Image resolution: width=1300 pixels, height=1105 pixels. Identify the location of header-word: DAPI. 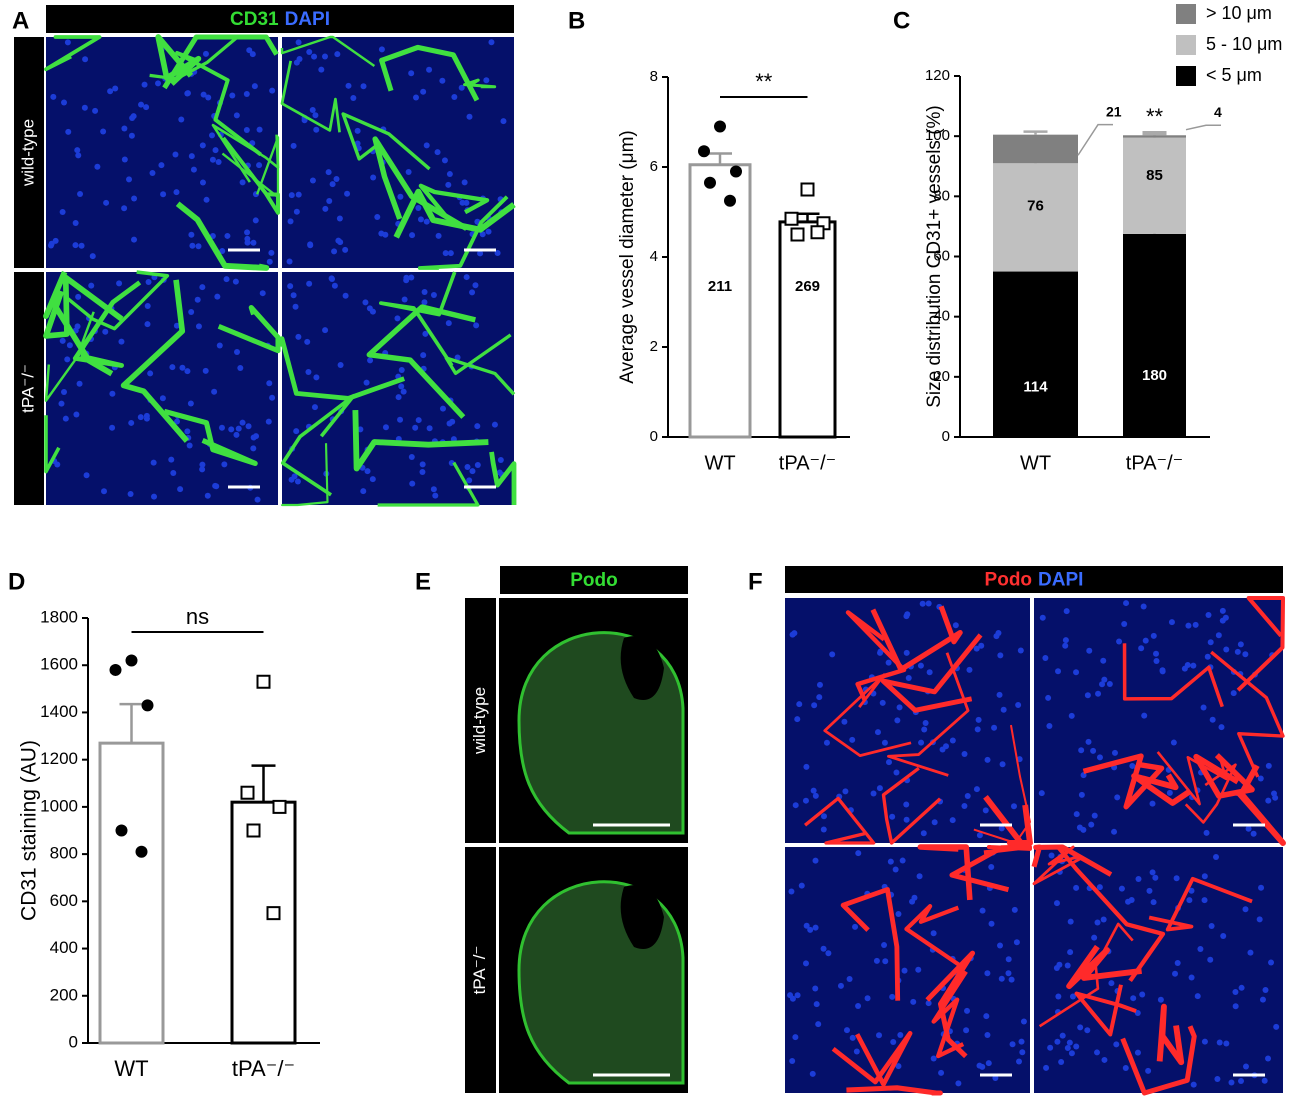
(307, 19).